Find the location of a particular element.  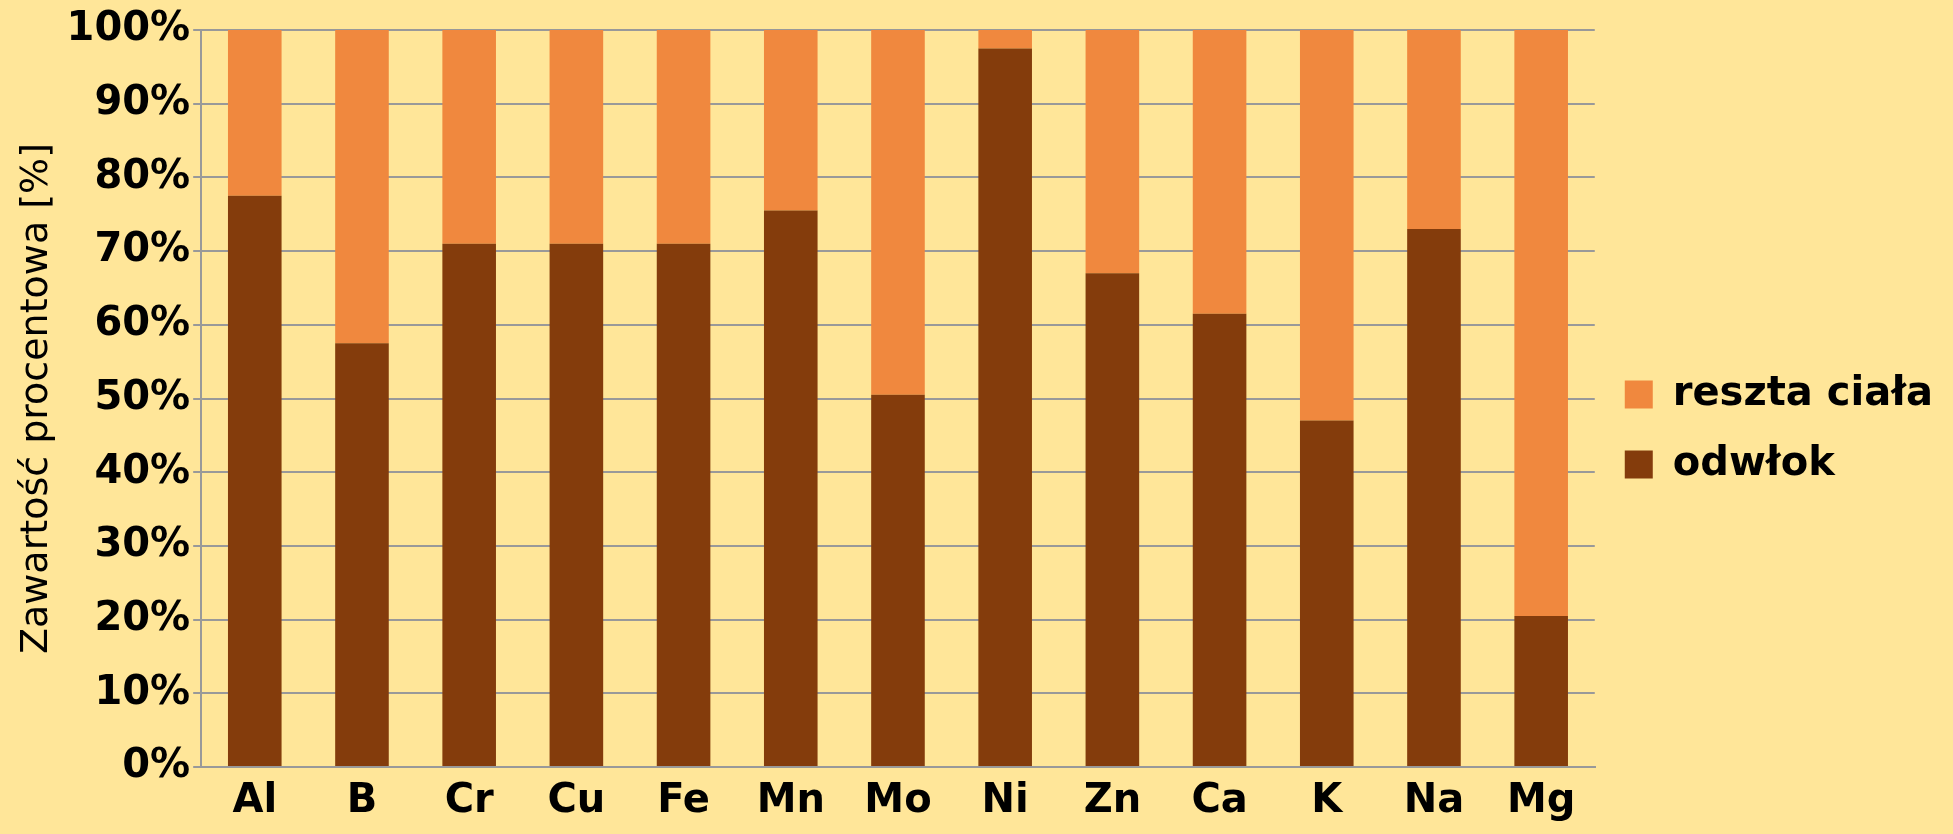

x-tick-label: Zn is located at coordinates (1112, 798).